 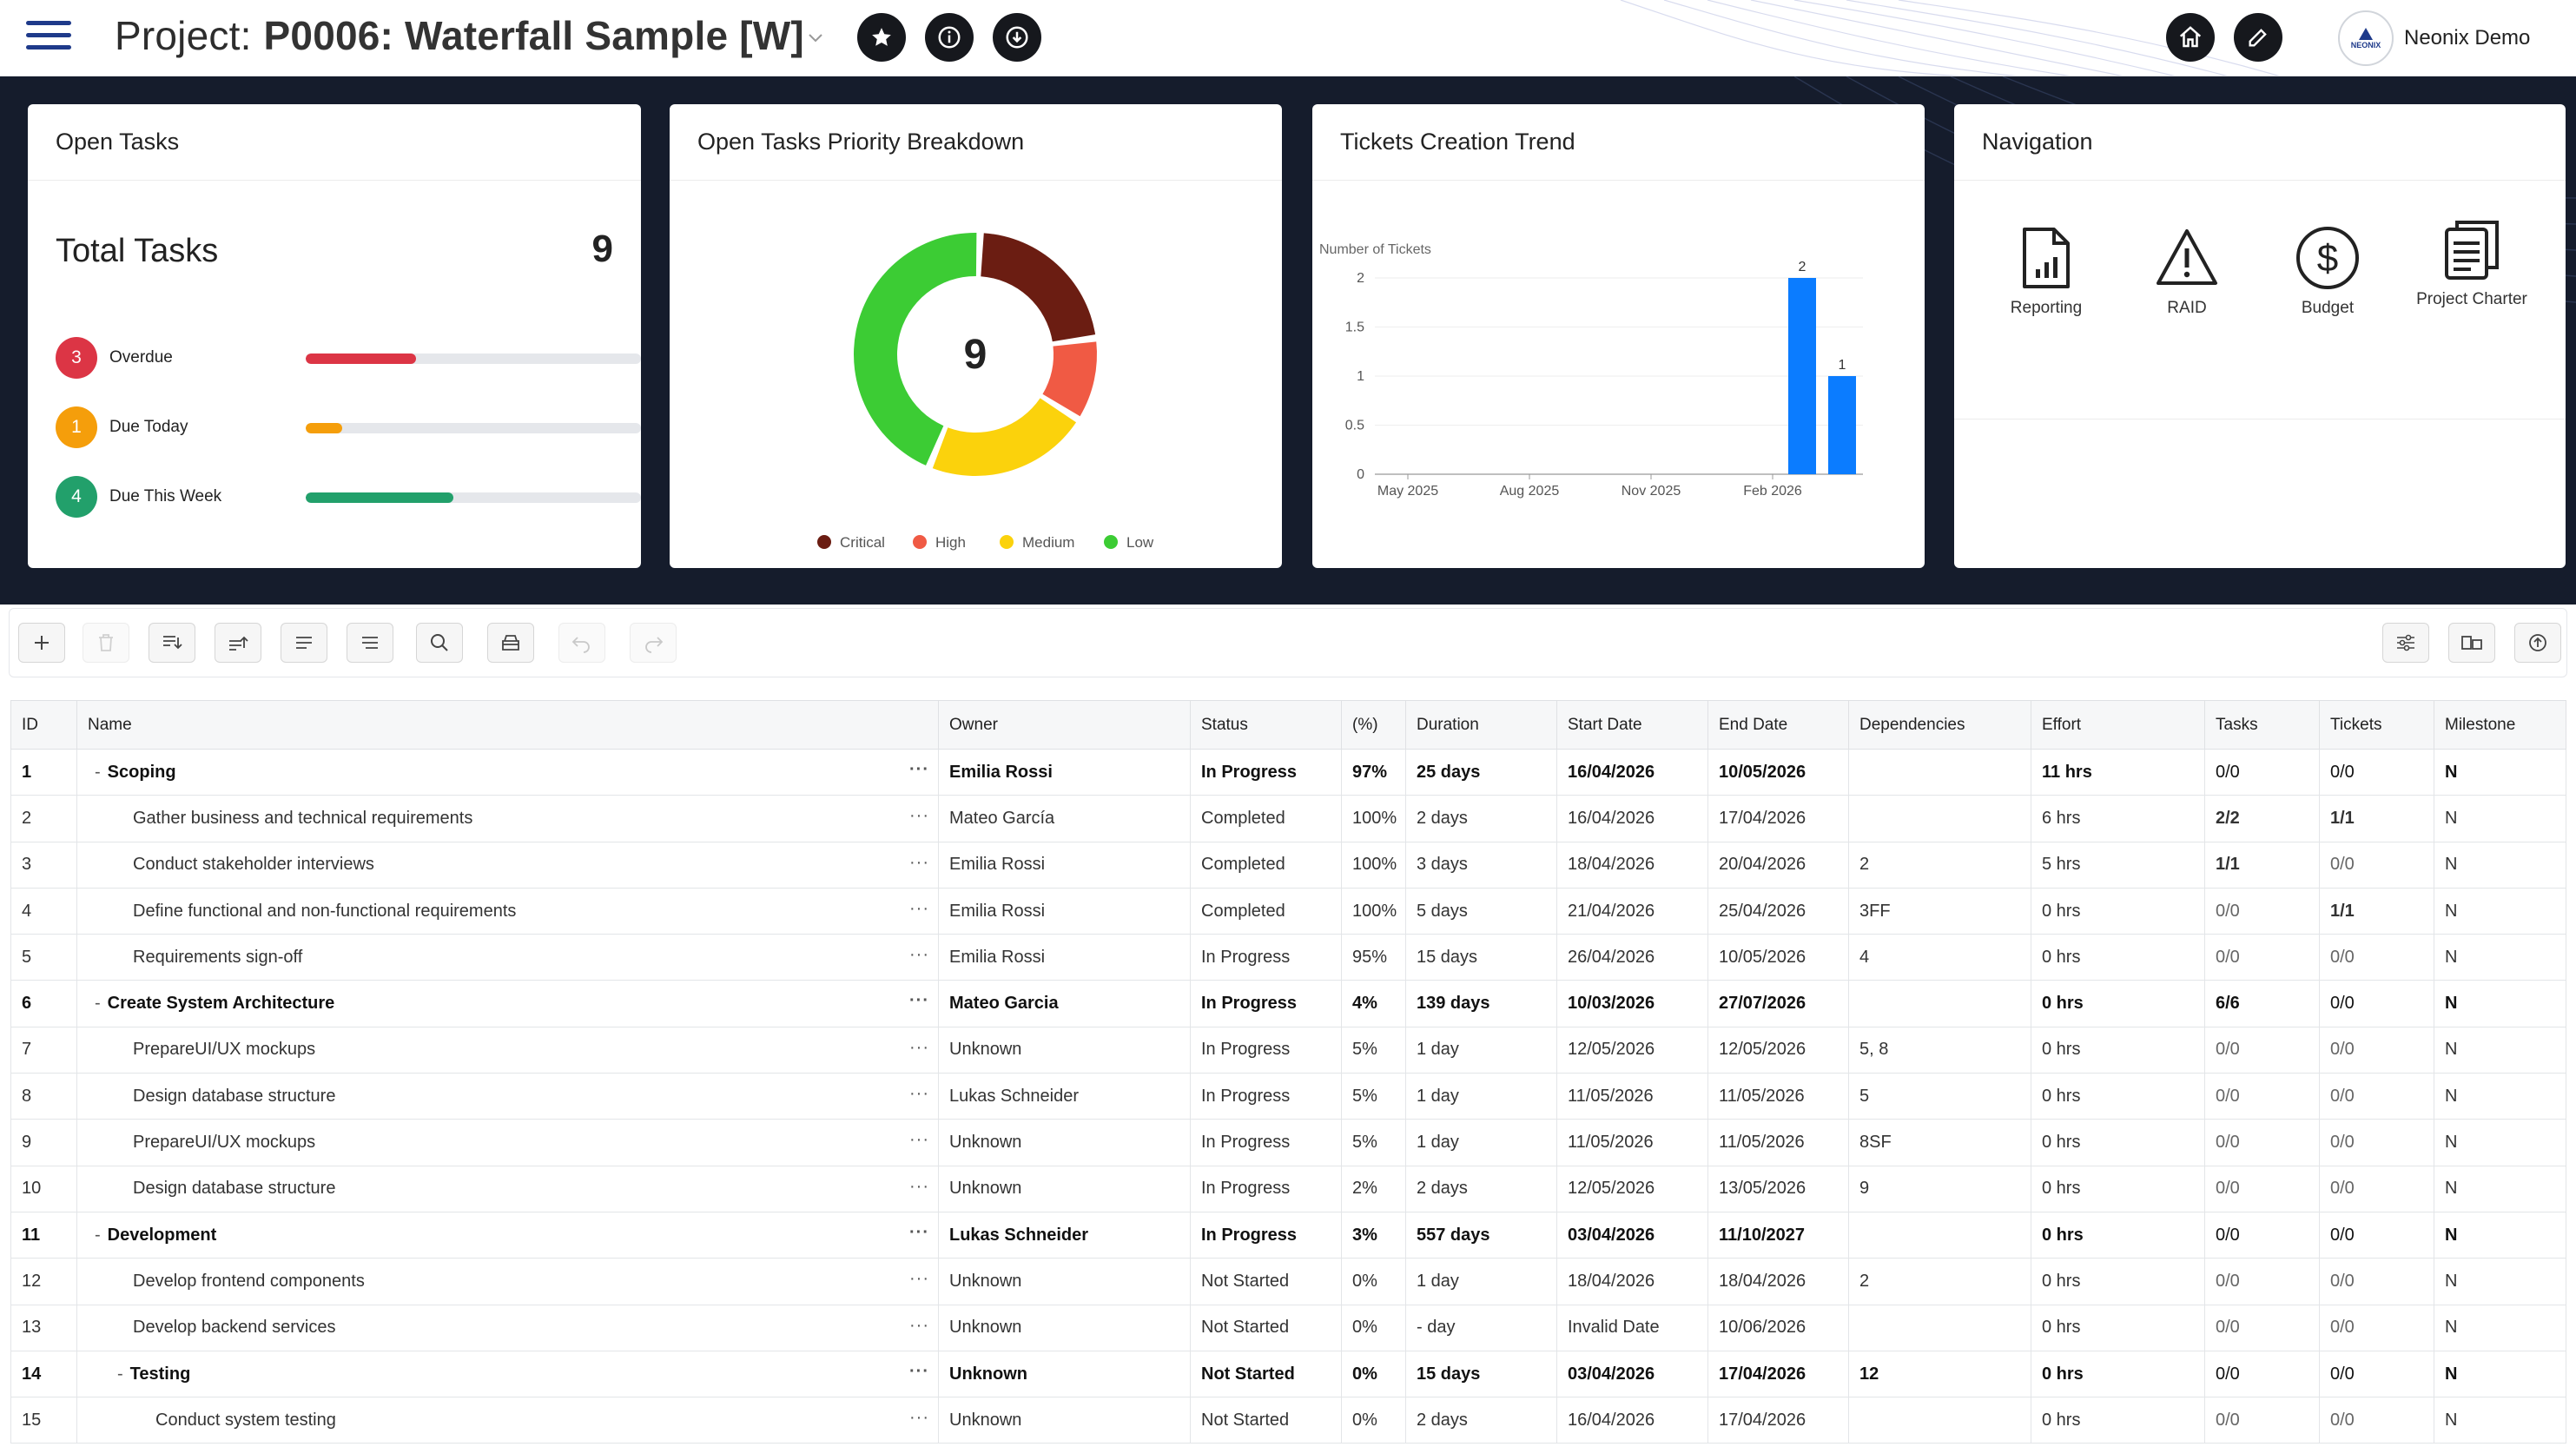 I want to click on column-header: ID, so click(x=44, y=725).